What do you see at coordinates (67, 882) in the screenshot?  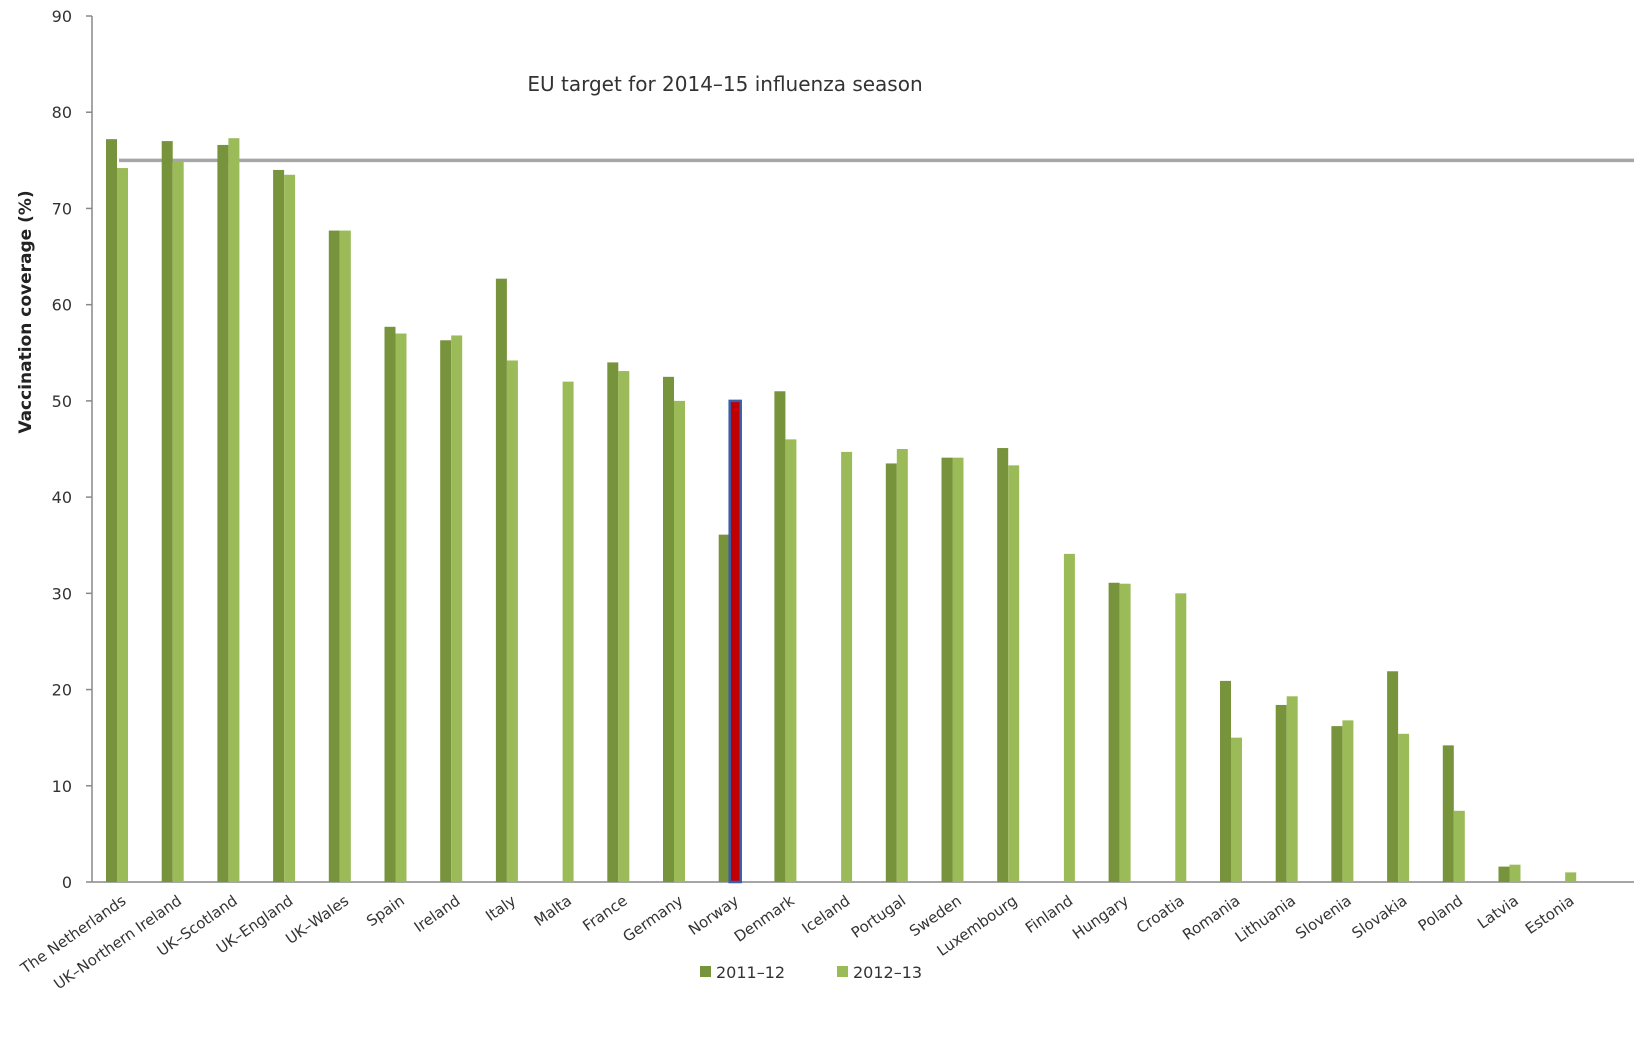 I see `y-tick-label: 0` at bounding box center [67, 882].